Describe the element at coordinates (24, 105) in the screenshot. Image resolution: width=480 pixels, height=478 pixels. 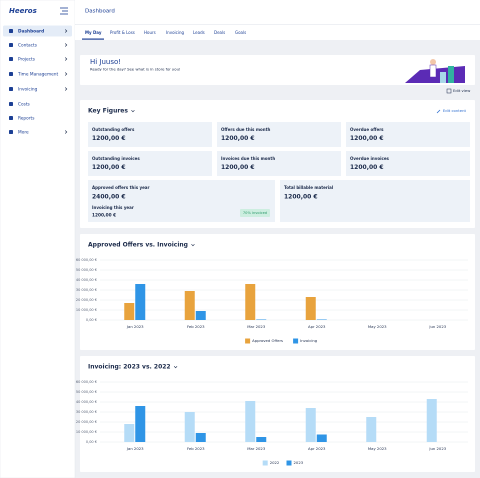
I see `menu-item: Costs` at that location.